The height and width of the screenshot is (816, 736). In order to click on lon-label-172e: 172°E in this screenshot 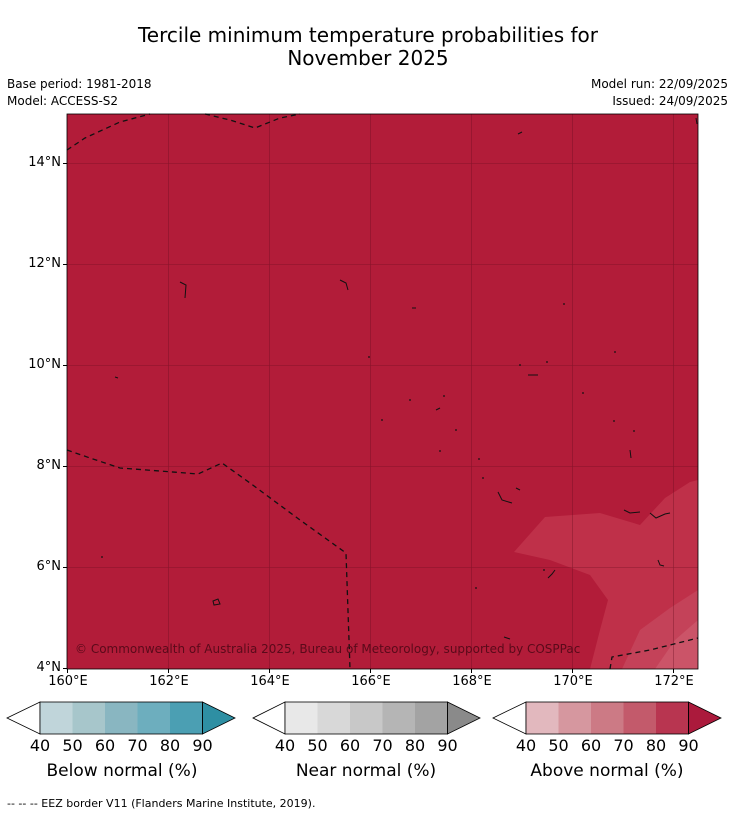, I will do `click(674, 681)`.